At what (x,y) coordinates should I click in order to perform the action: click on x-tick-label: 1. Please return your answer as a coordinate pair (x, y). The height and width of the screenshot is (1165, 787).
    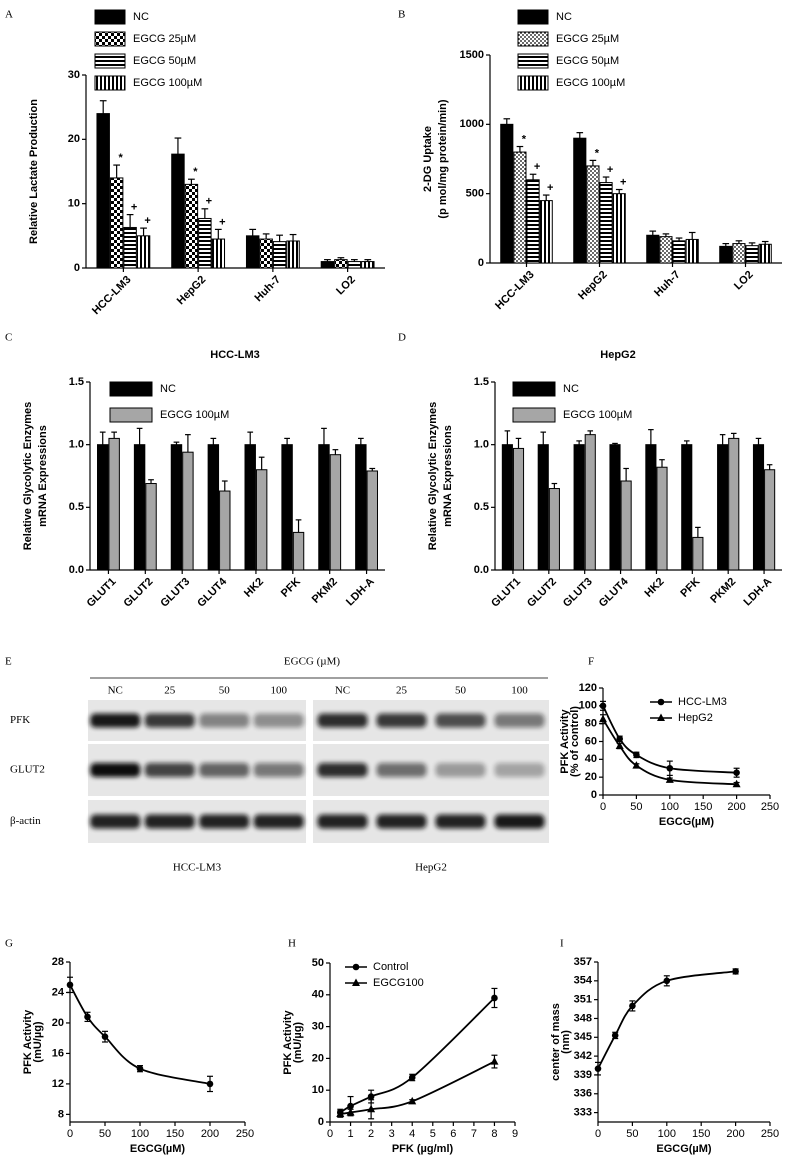
    Looking at the image, I should click on (350, 1134).